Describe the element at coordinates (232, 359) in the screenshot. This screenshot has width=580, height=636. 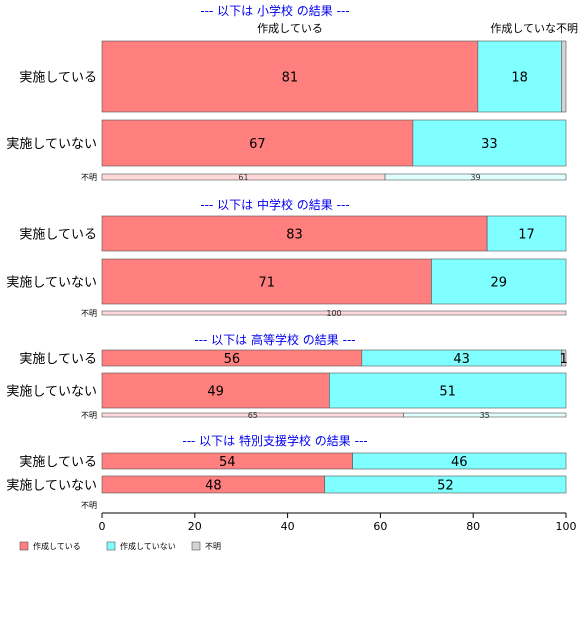
I see `bar-value-label: 56` at that location.